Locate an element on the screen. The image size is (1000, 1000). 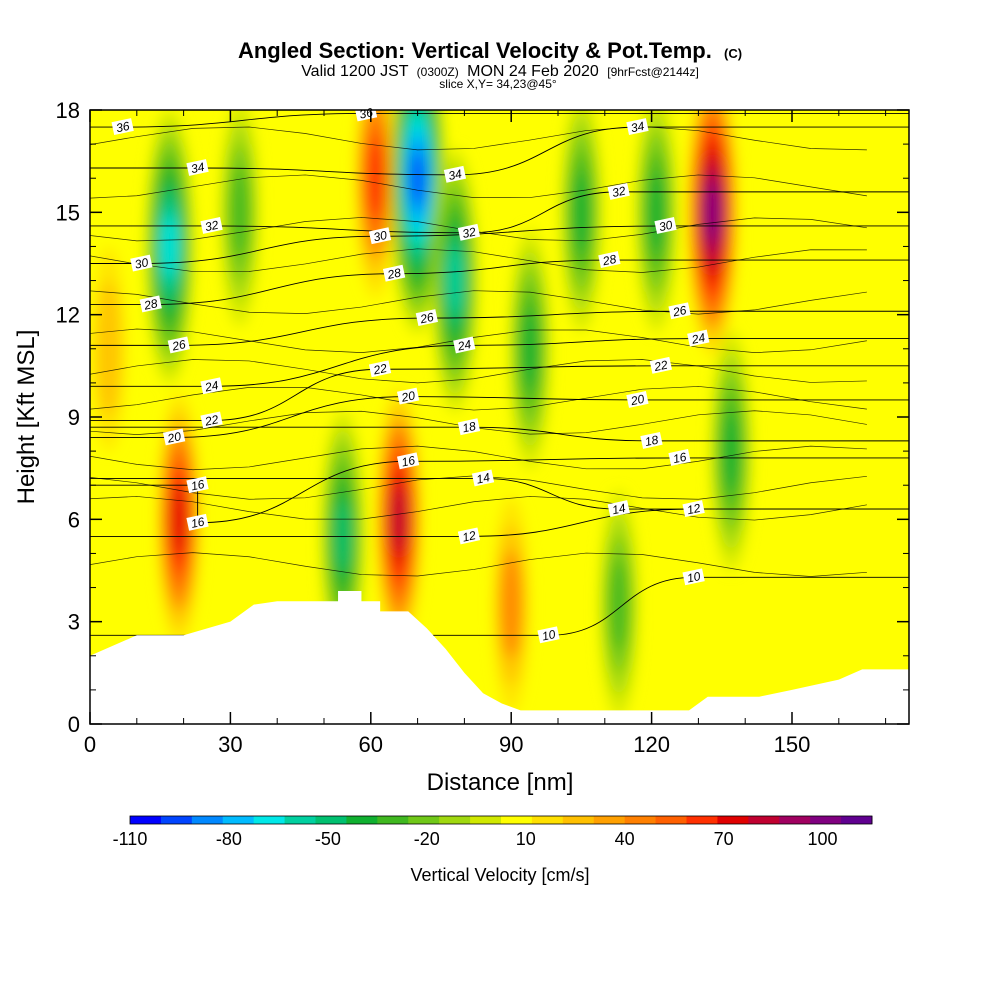
colorbar-label: Vertical Velocity [cm/s] is located at coordinates (499, 875).